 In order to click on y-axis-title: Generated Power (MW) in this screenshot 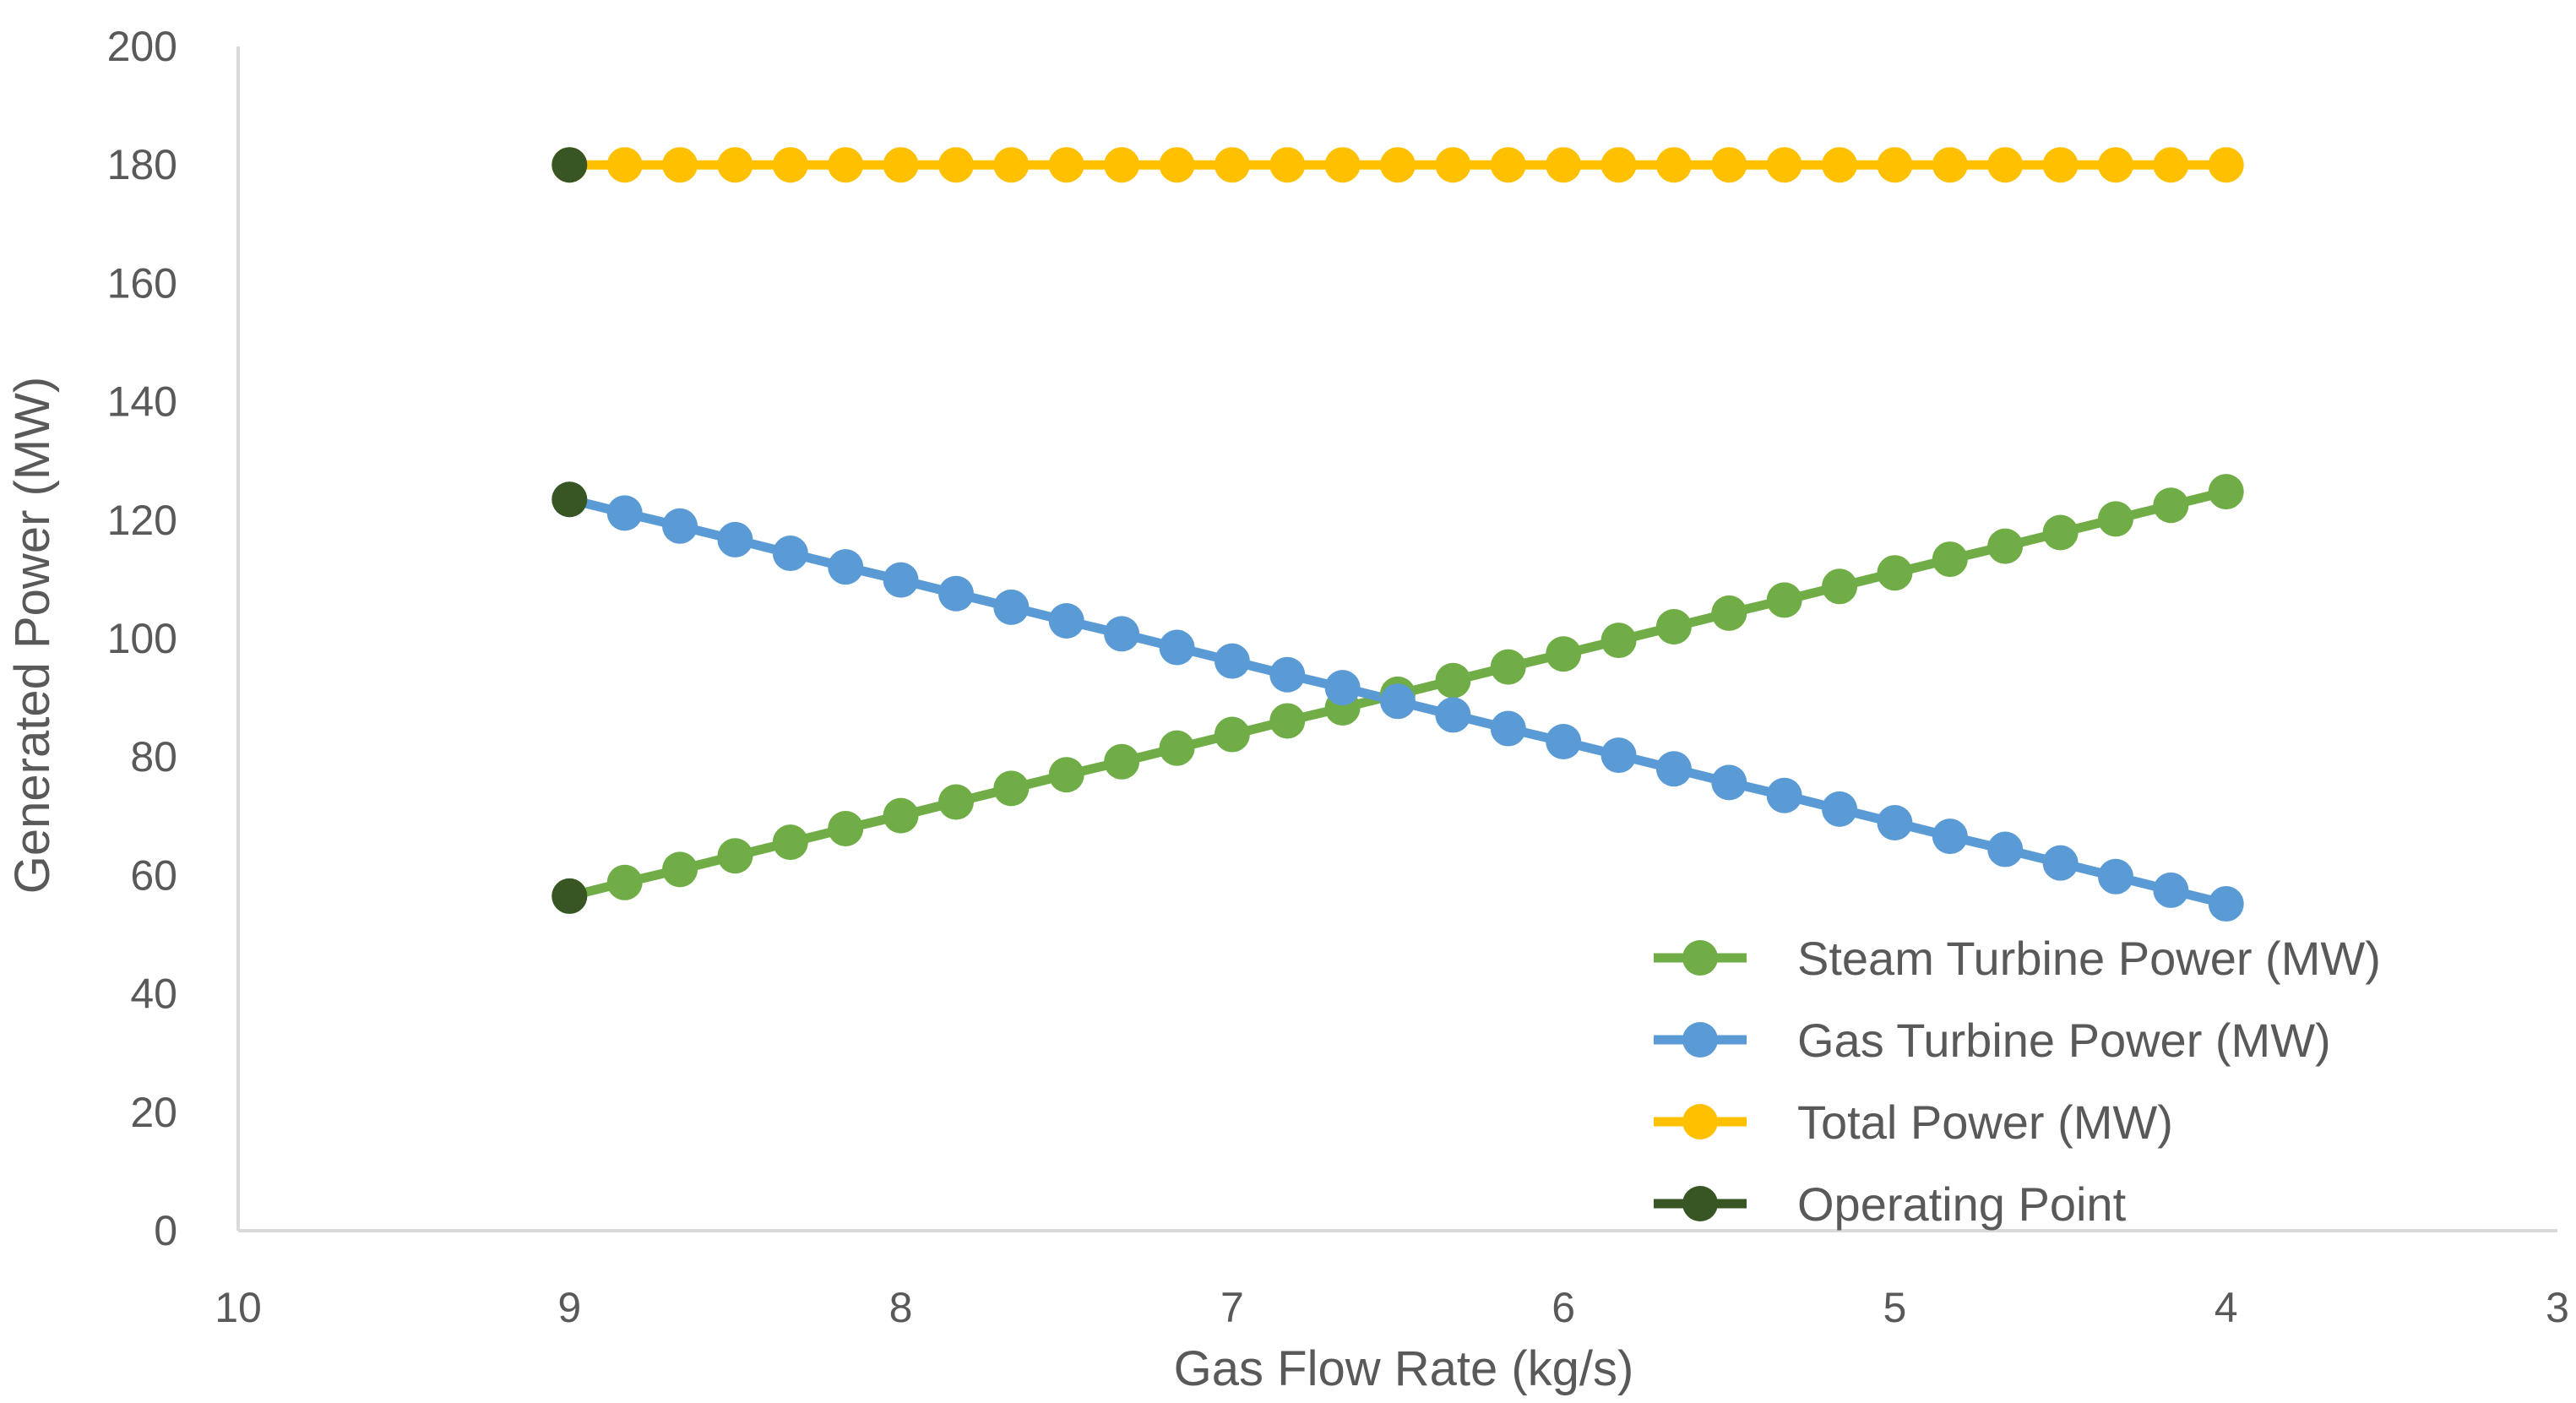, I will do `click(32, 635)`.